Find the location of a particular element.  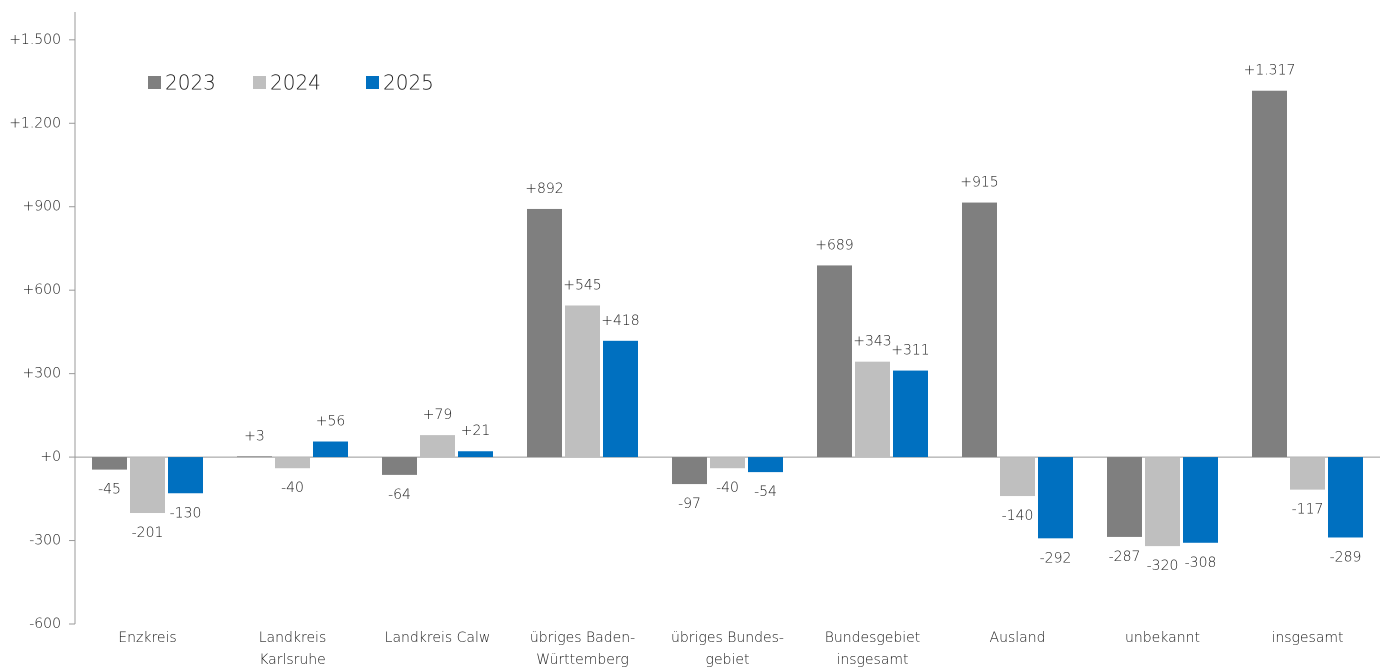

value-label: +545 is located at coordinates (582, 285).